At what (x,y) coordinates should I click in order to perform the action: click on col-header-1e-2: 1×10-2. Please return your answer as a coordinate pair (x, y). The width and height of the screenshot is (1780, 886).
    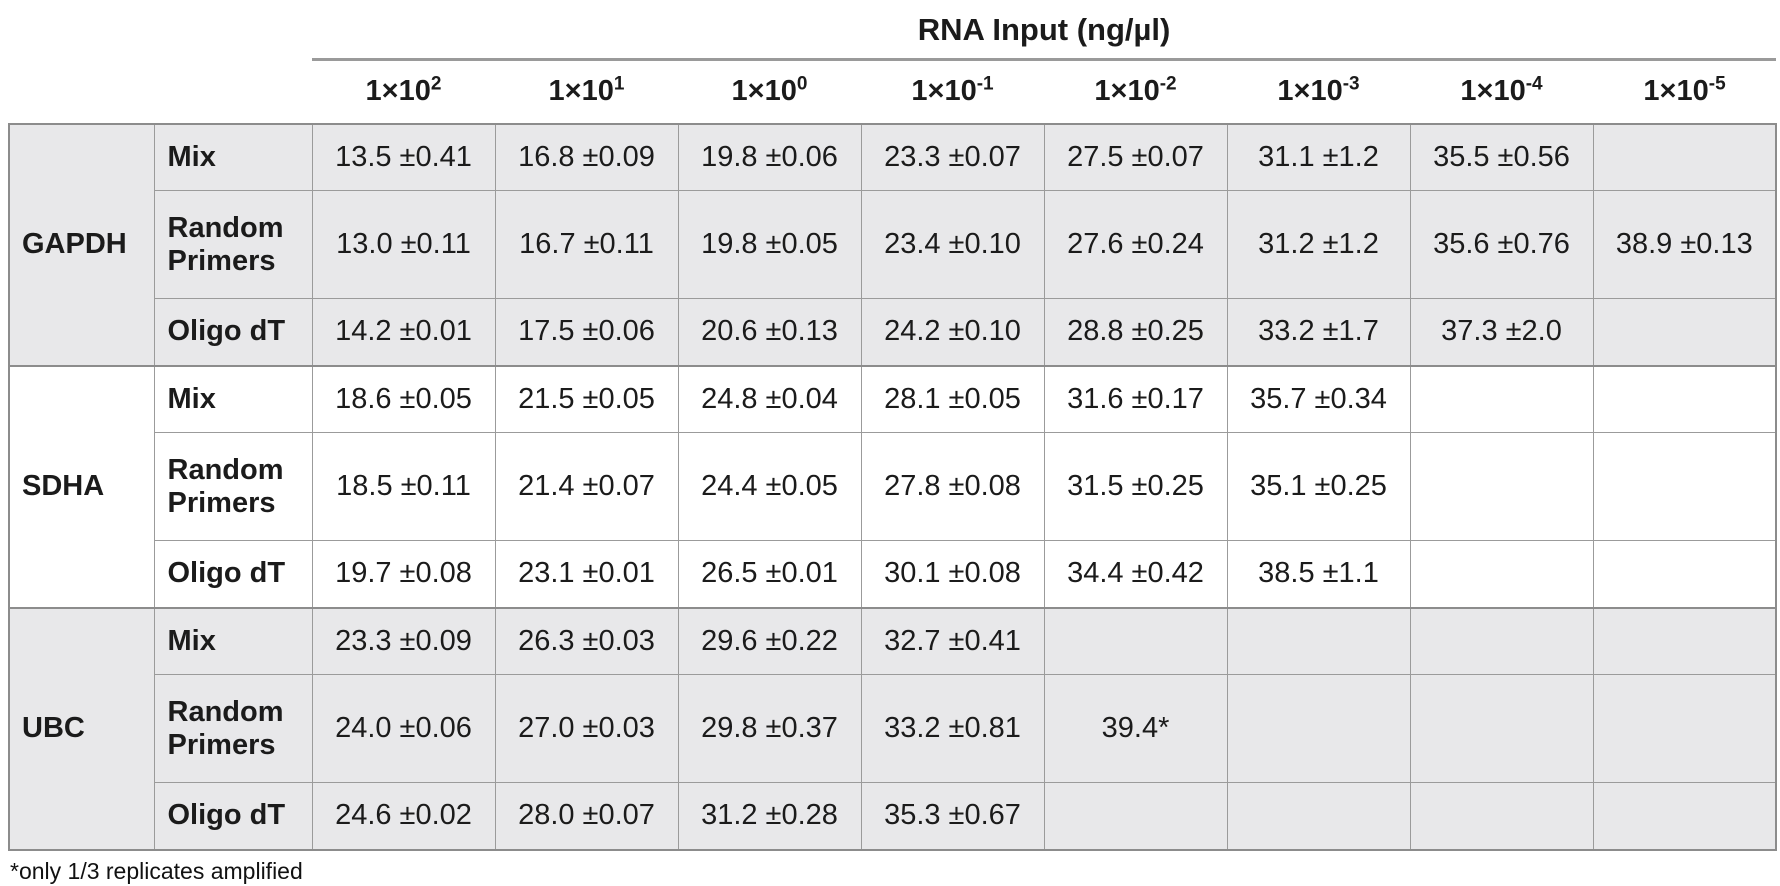
    Looking at the image, I should click on (1135, 92).